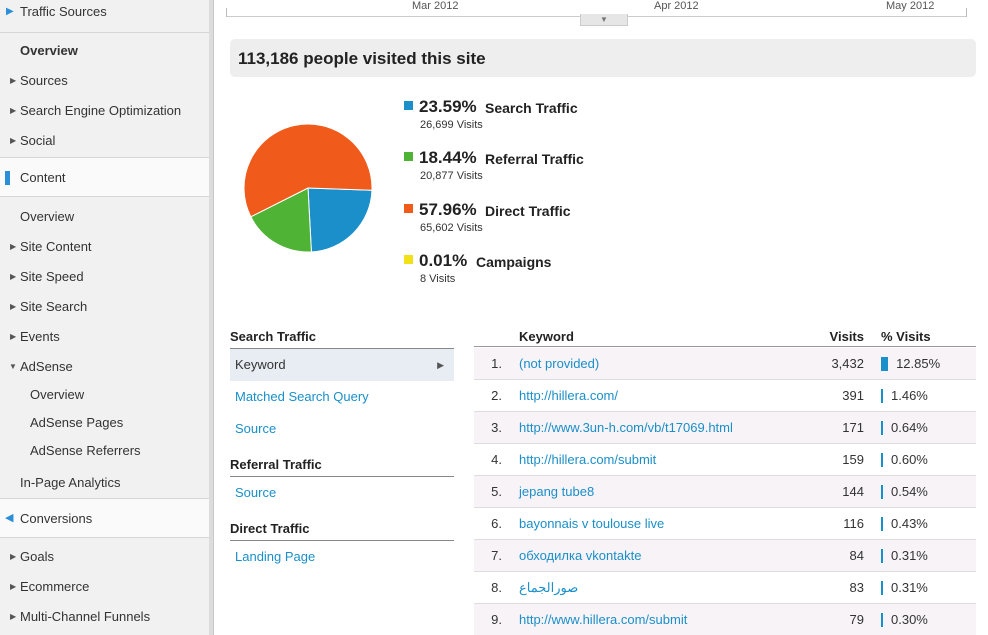 This screenshot has height=635, width=988. What do you see at coordinates (528, 211) in the screenshot?
I see `legend-name: Direct Traffic` at bounding box center [528, 211].